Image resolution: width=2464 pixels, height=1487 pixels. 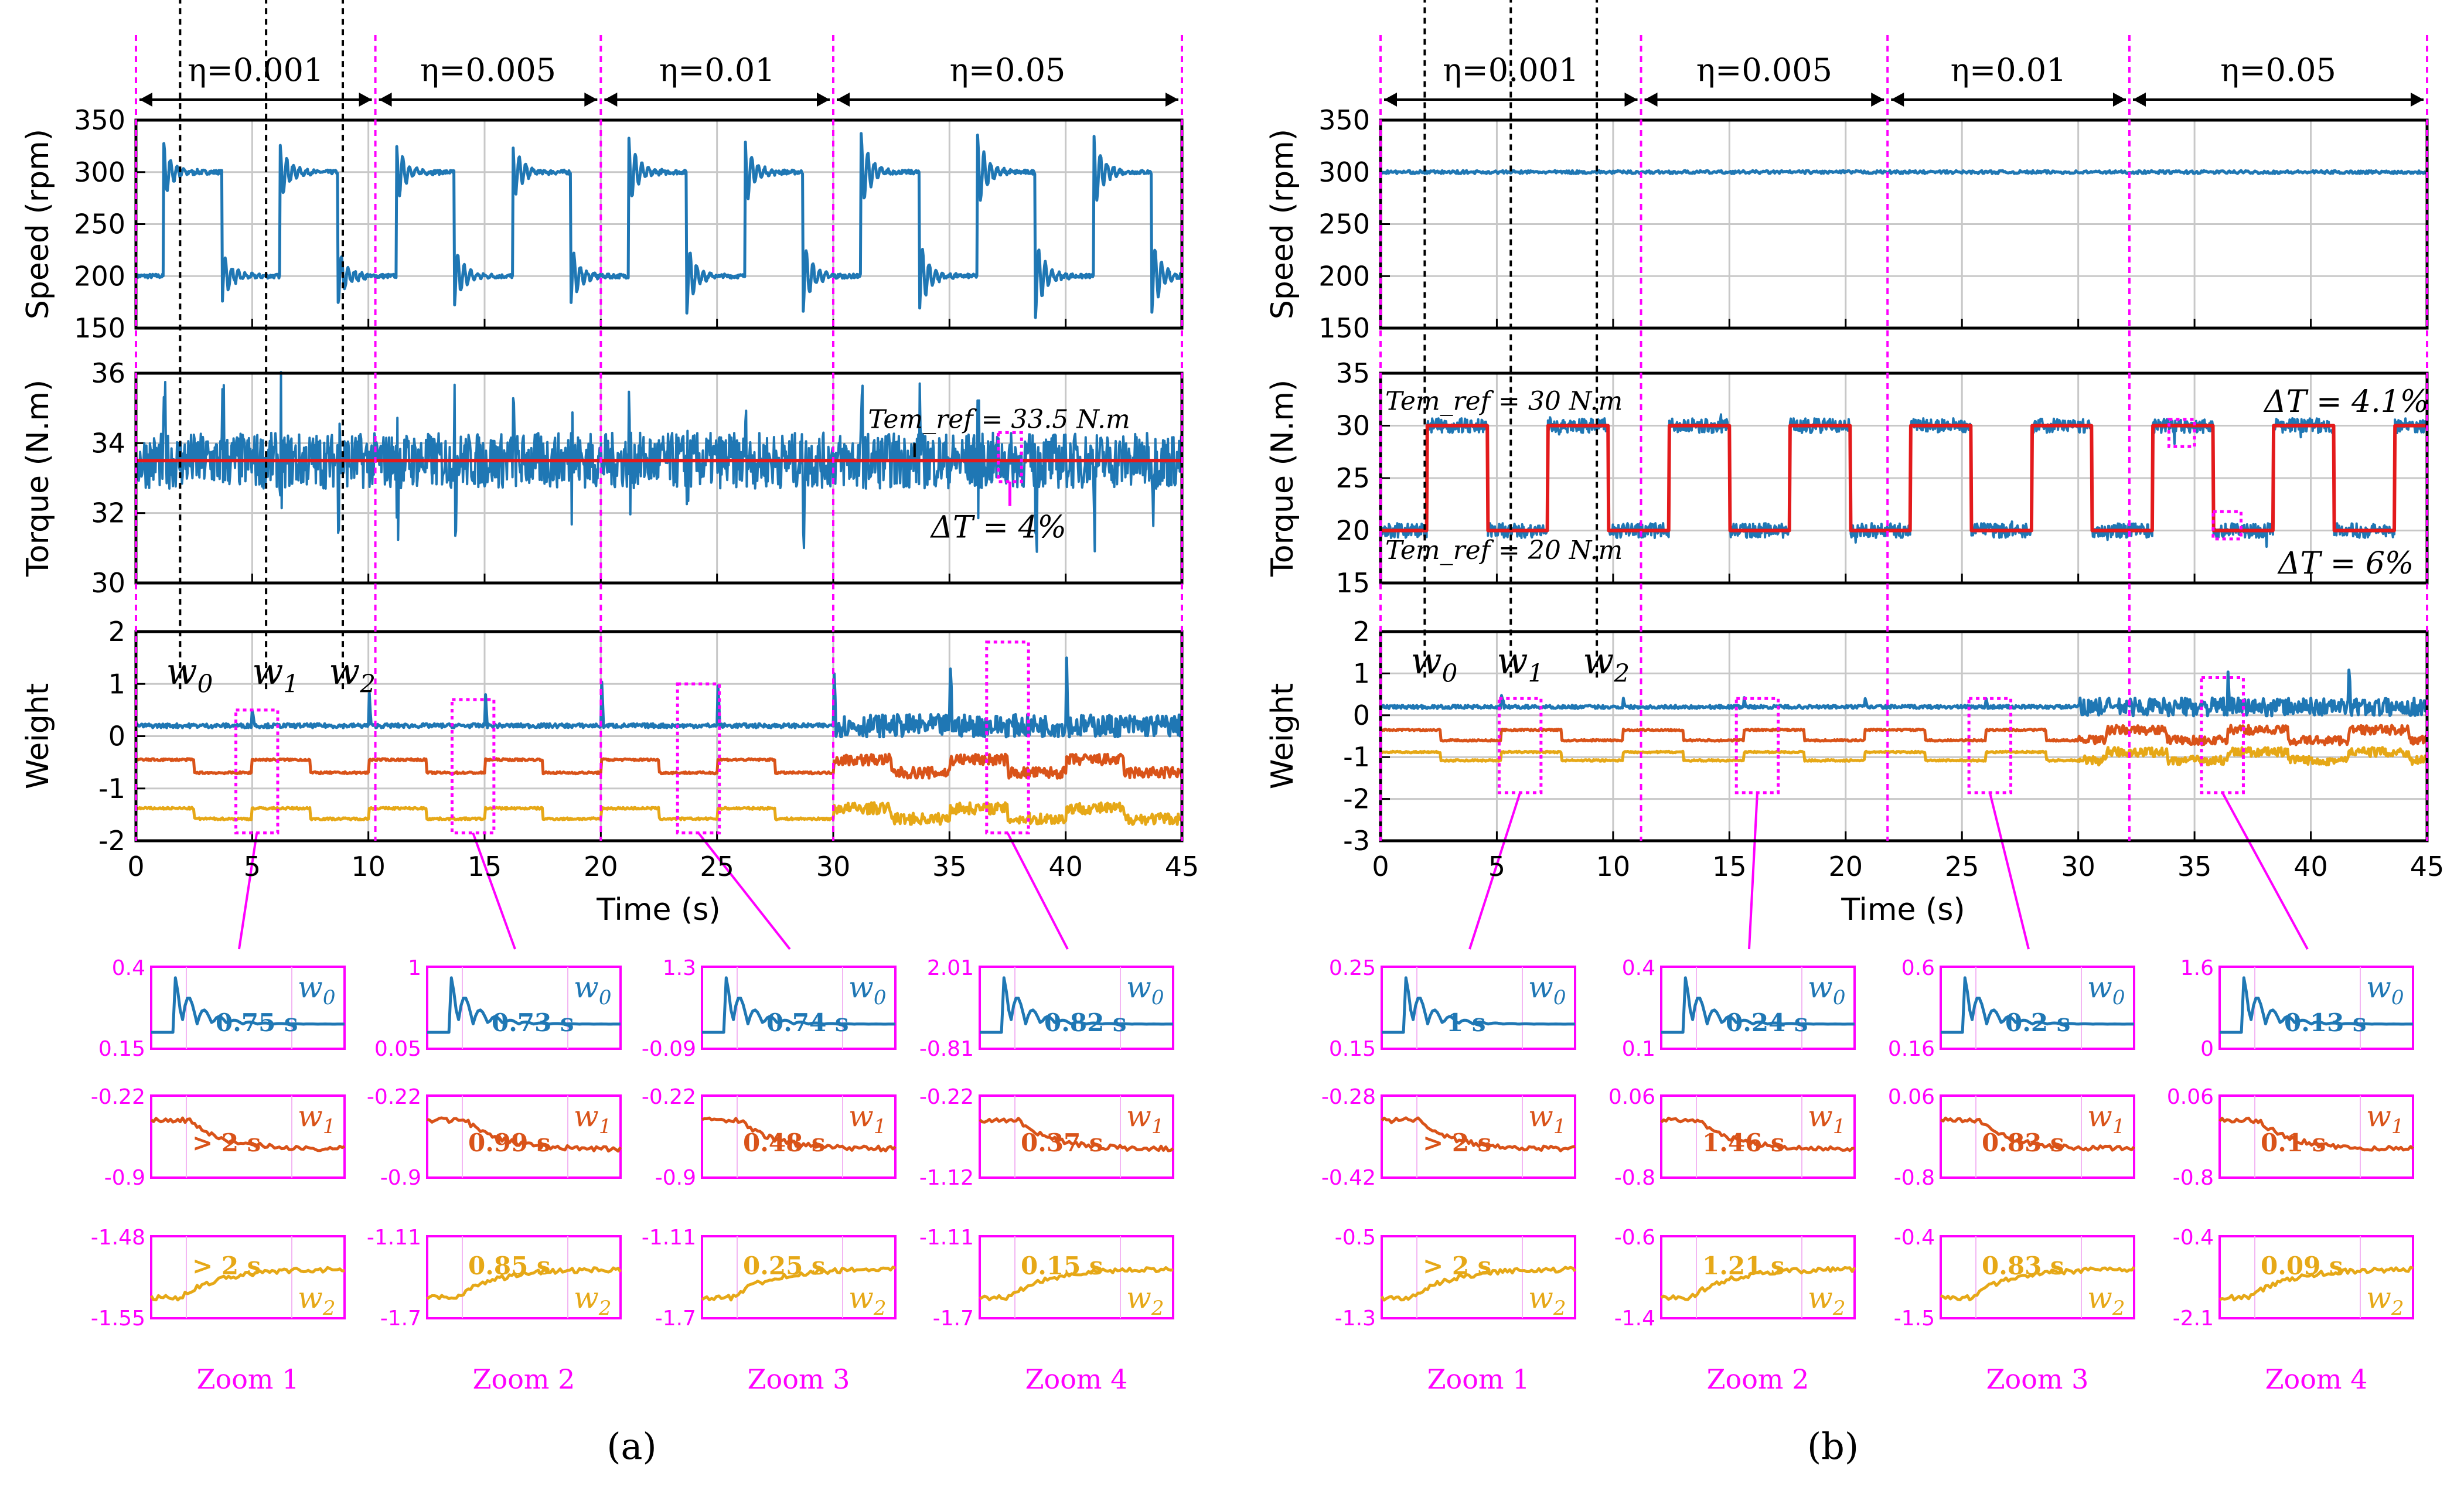 What do you see at coordinates (999, 419) in the screenshot?
I see `torque-reference-label: Tem_ref = 33.5 N.m` at bounding box center [999, 419].